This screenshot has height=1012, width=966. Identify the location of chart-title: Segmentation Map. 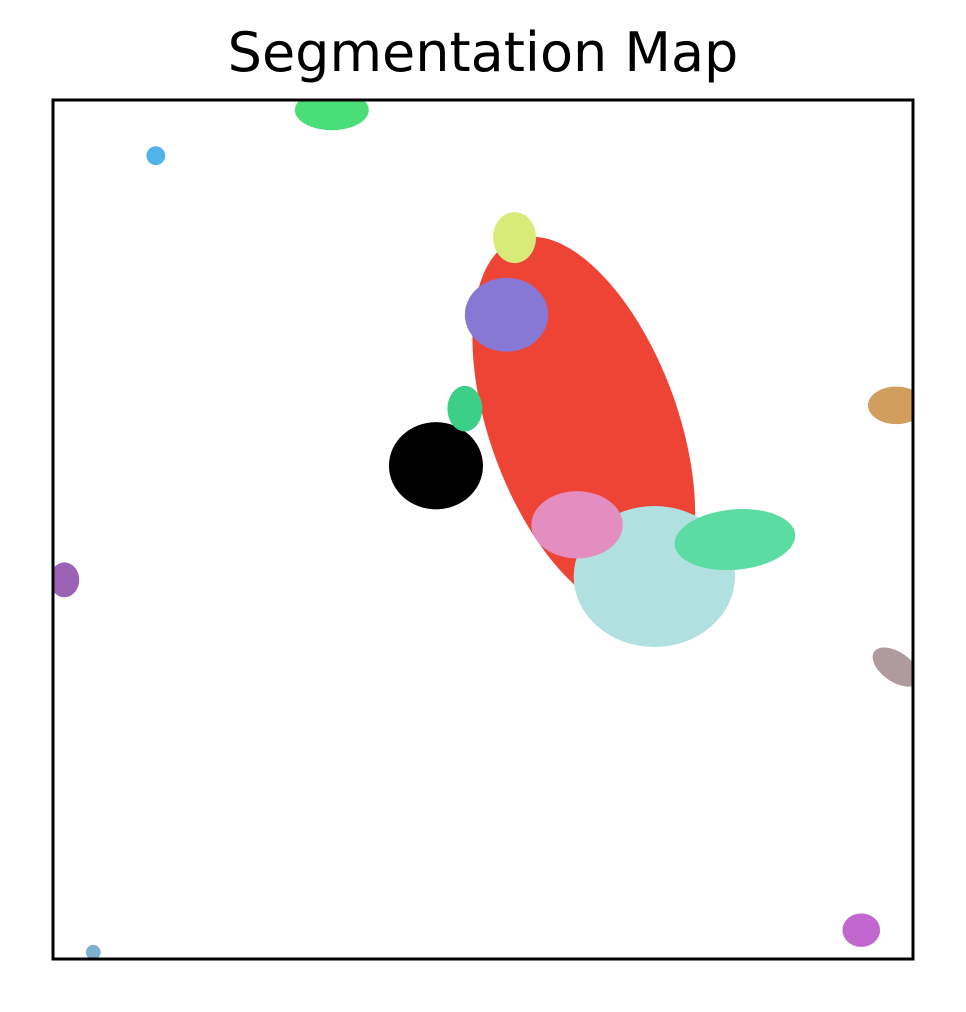
(483, 52).